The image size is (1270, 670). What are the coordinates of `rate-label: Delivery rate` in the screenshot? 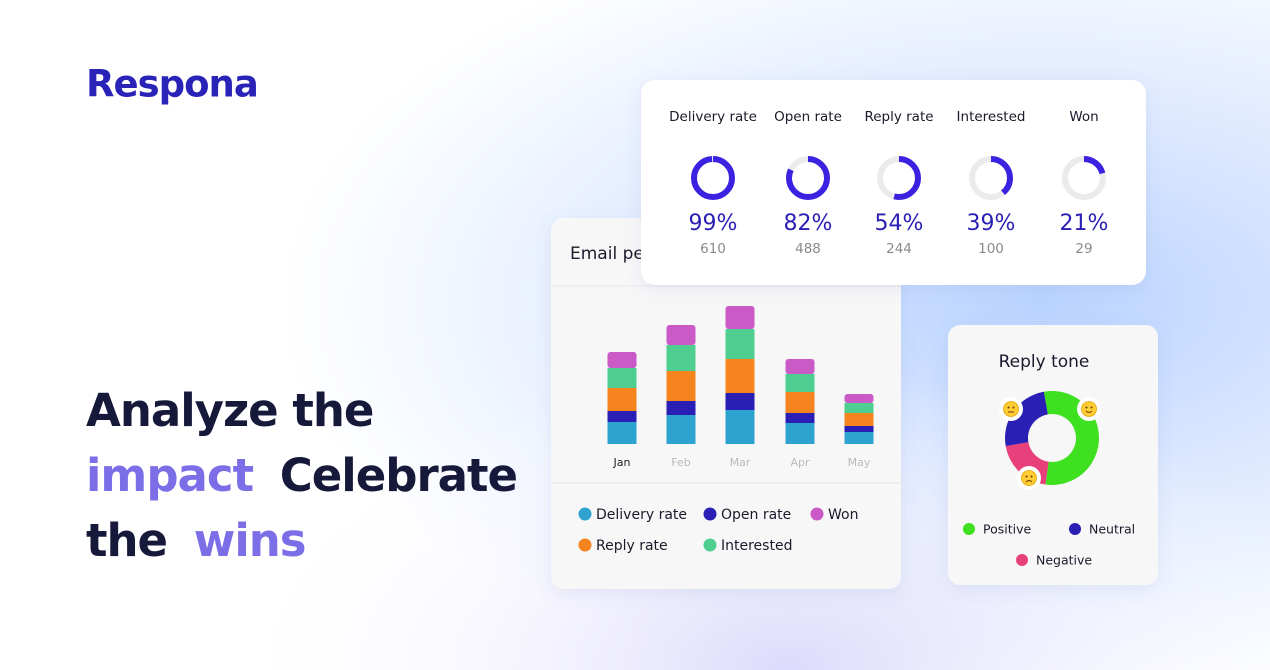 It's located at (713, 117).